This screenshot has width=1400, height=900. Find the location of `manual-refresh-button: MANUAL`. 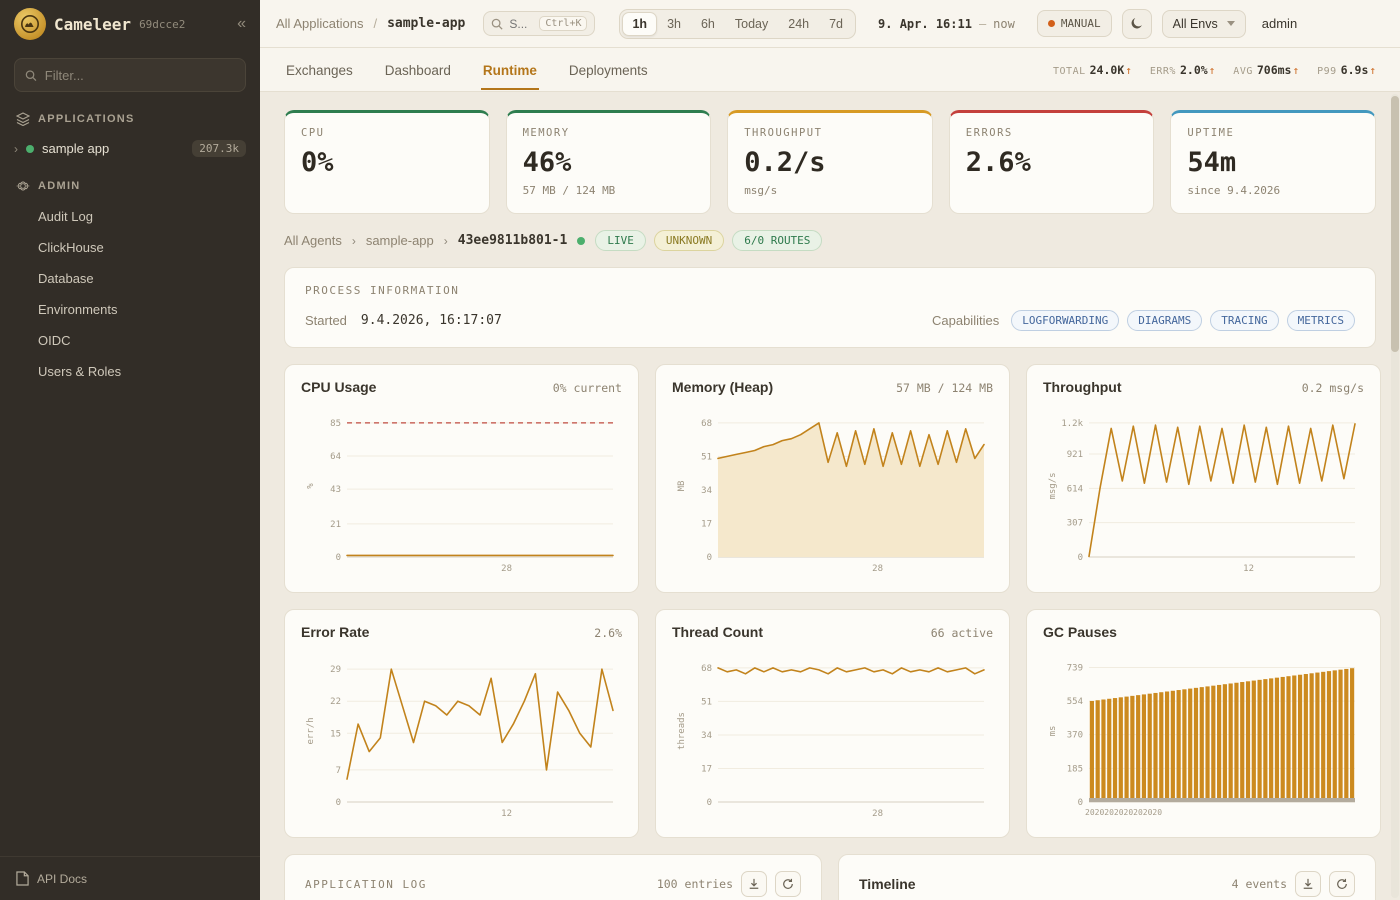

manual-refresh-button: MANUAL is located at coordinates (1074, 23).